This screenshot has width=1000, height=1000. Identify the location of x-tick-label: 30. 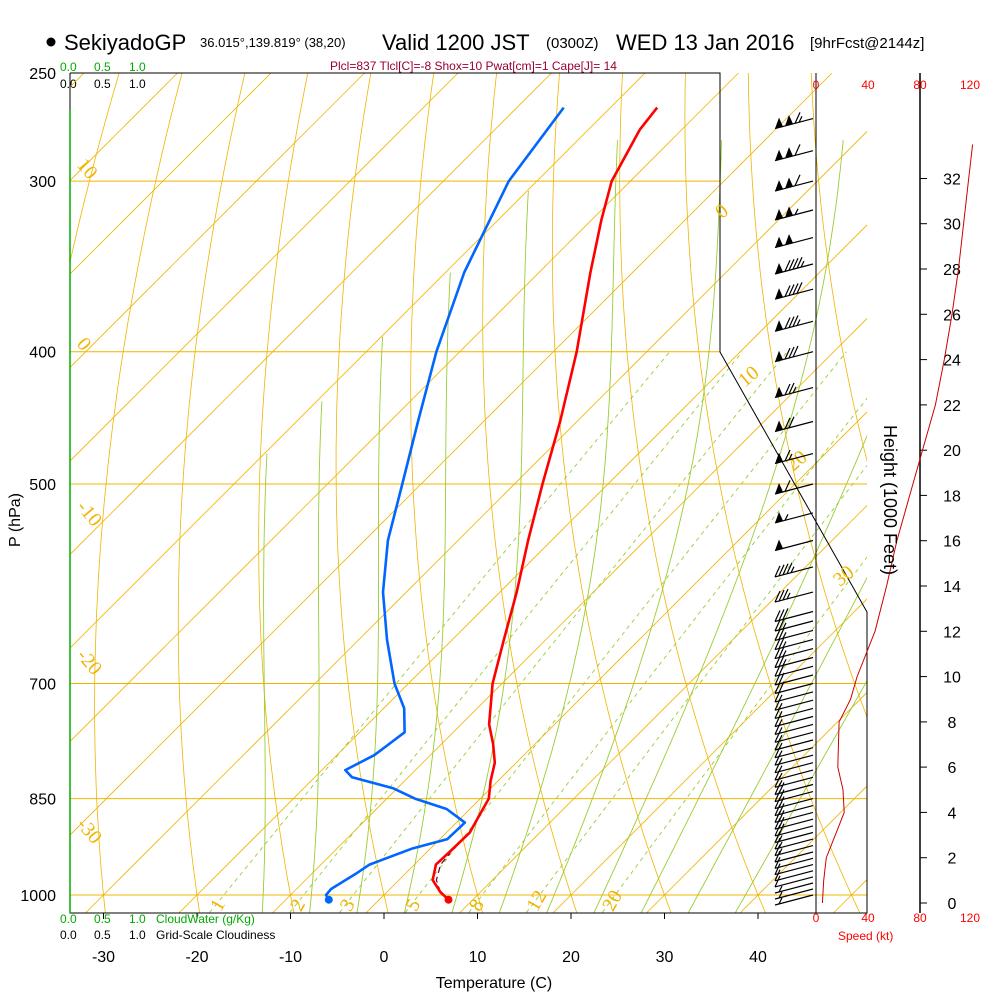
(665, 957).